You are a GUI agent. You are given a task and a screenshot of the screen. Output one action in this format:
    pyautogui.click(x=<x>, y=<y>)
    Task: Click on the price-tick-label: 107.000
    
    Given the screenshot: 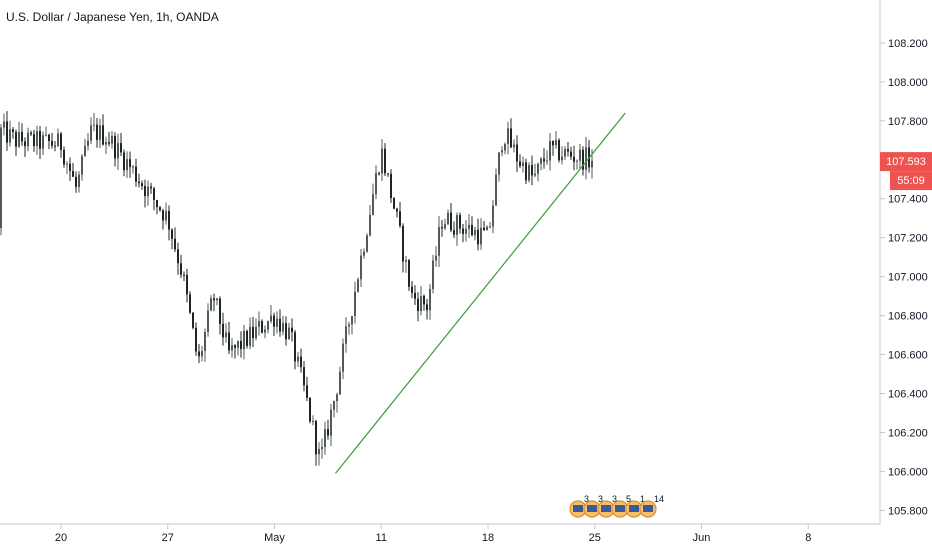 What is the action you would take?
    pyautogui.click(x=908, y=278)
    